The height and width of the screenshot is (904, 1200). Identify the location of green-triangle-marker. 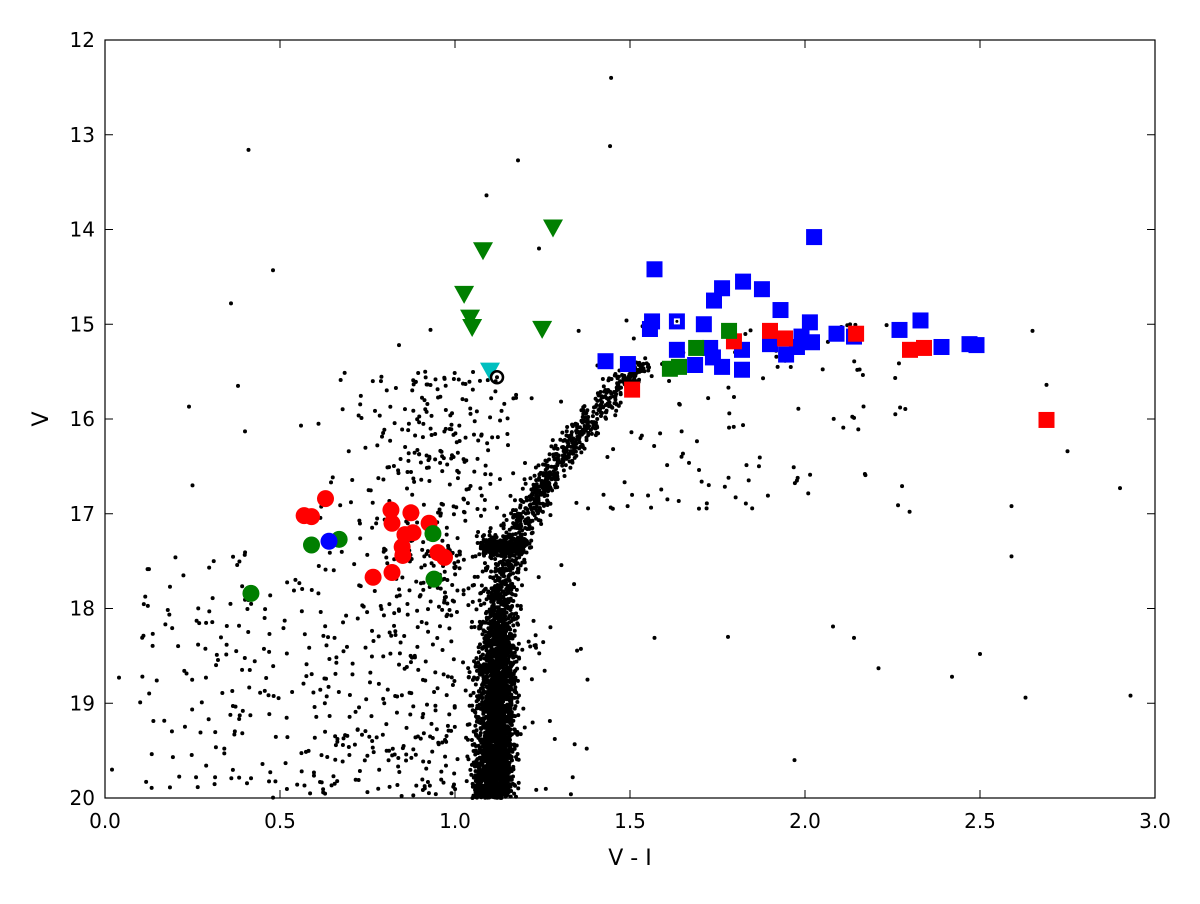
(483, 251).